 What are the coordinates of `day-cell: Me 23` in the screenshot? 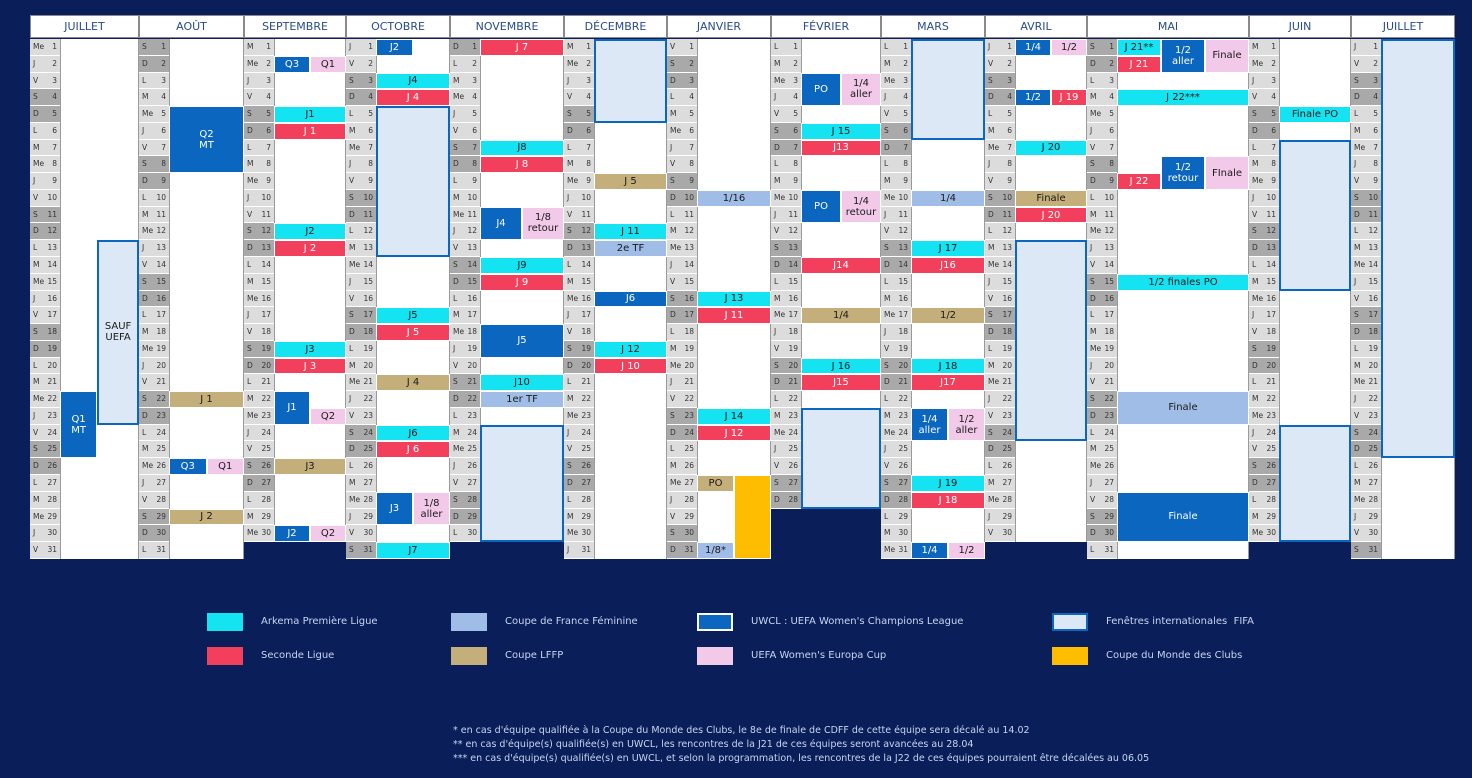 It's located at (259, 416).